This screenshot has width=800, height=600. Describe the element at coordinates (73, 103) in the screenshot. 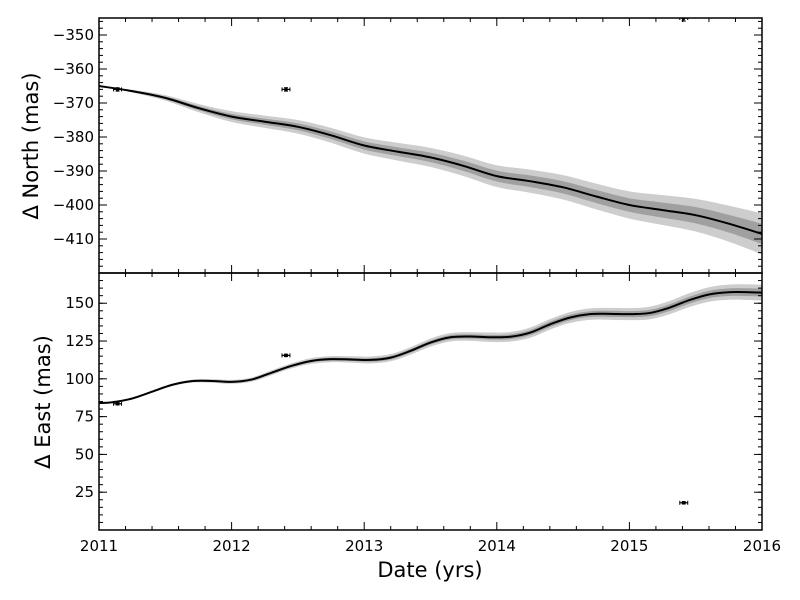

I see `north-y-tick-label: −370` at that location.